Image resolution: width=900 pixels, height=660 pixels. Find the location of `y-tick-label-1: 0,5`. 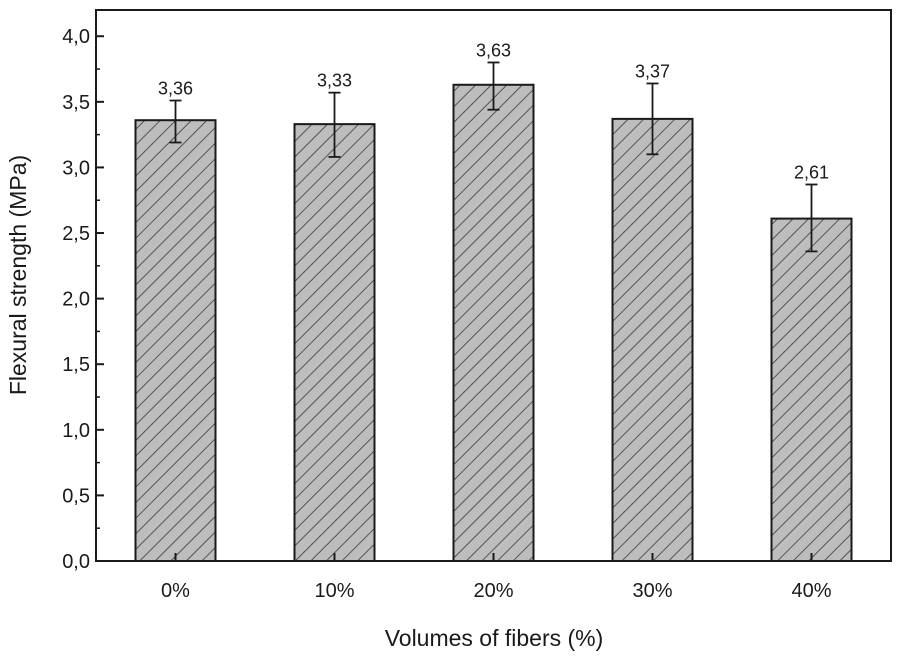

y-tick-label-1: 0,5 is located at coordinates (76, 496).